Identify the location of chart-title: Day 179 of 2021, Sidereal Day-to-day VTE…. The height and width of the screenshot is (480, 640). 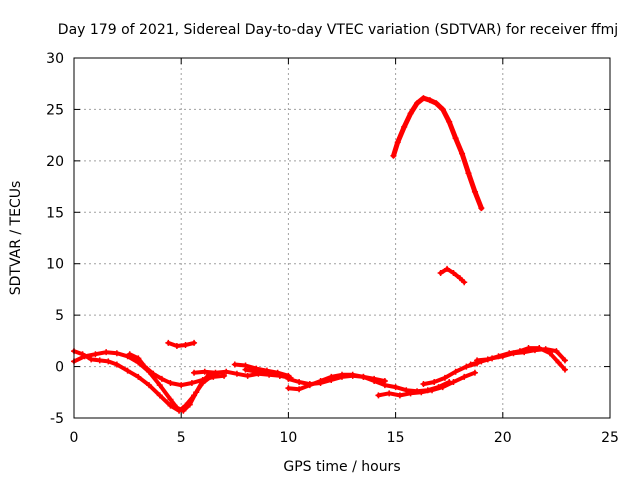
(338, 30).